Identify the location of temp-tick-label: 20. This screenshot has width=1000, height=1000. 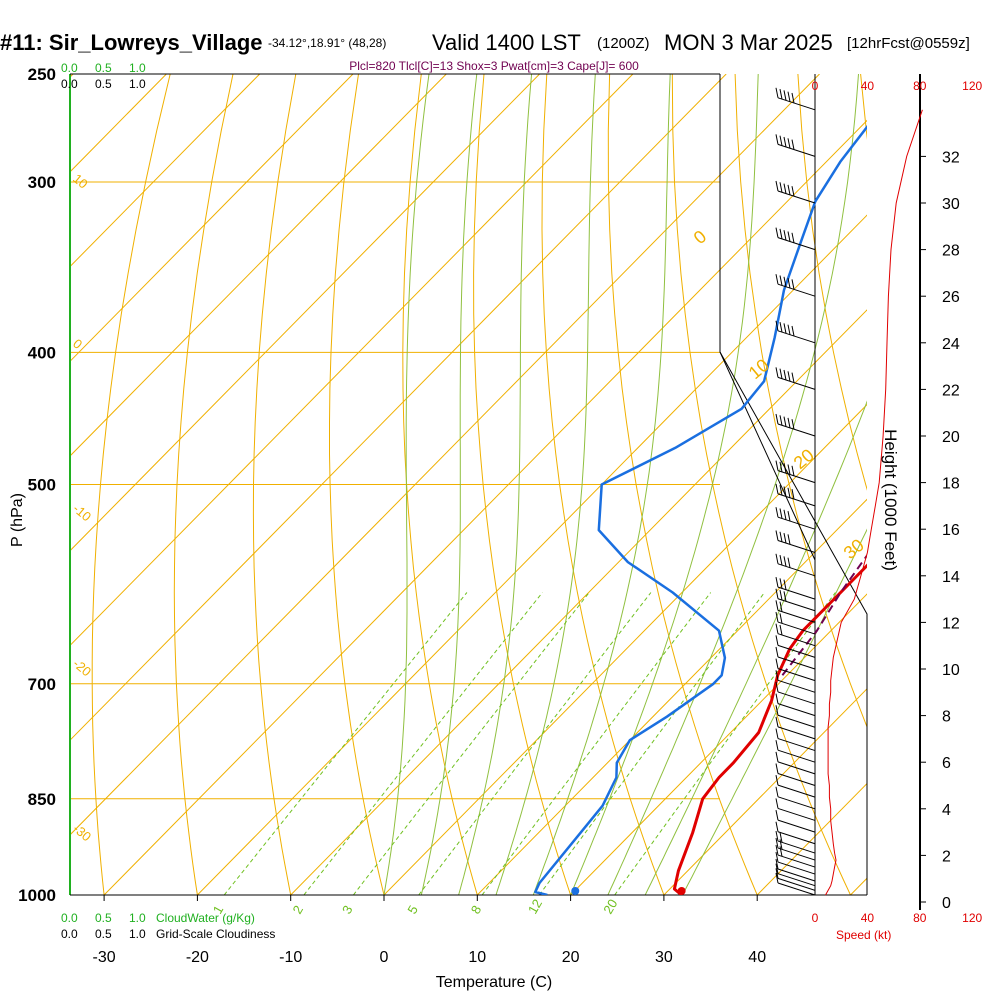
(571, 957).